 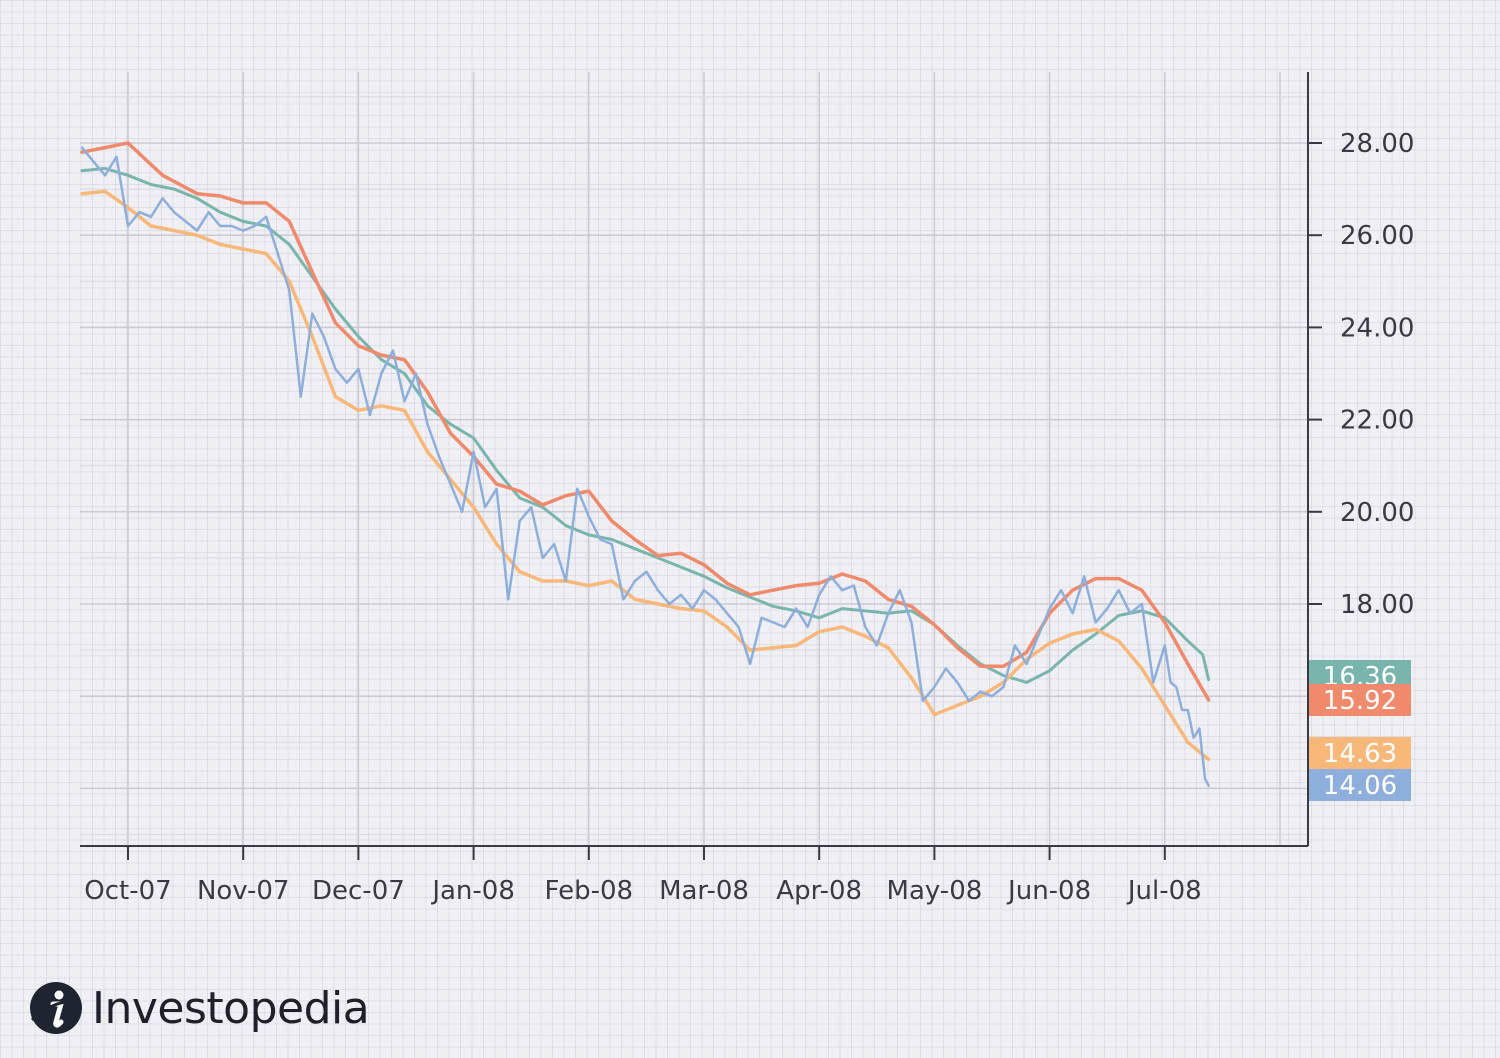 What do you see at coordinates (819, 891) in the screenshot?
I see `x-tick-label: Apr-08` at bounding box center [819, 891].